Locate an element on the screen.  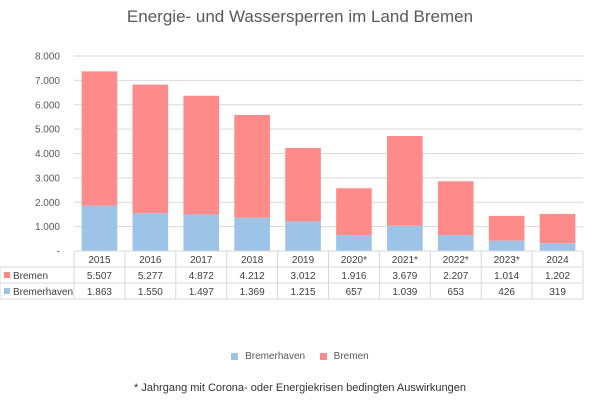
table-value-bremerhaven: 319 is located at coordinates (557, 292).